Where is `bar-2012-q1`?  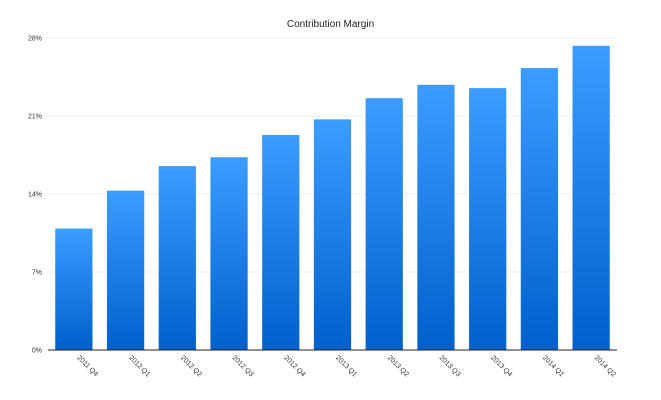 bar-2012-q1 is located at coordinates (125, 270).